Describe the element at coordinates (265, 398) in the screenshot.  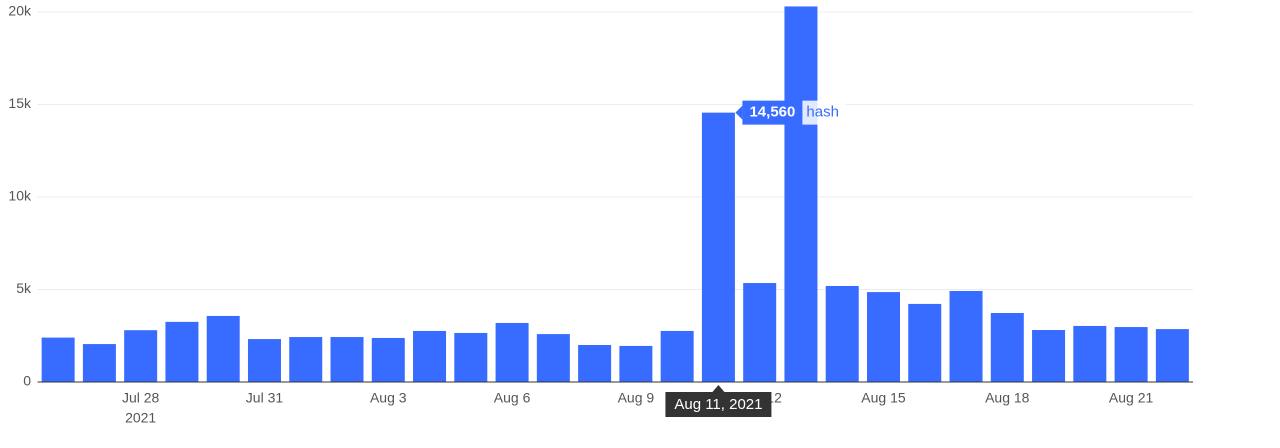
I see `x-tick-label: Jul 31` at that location.